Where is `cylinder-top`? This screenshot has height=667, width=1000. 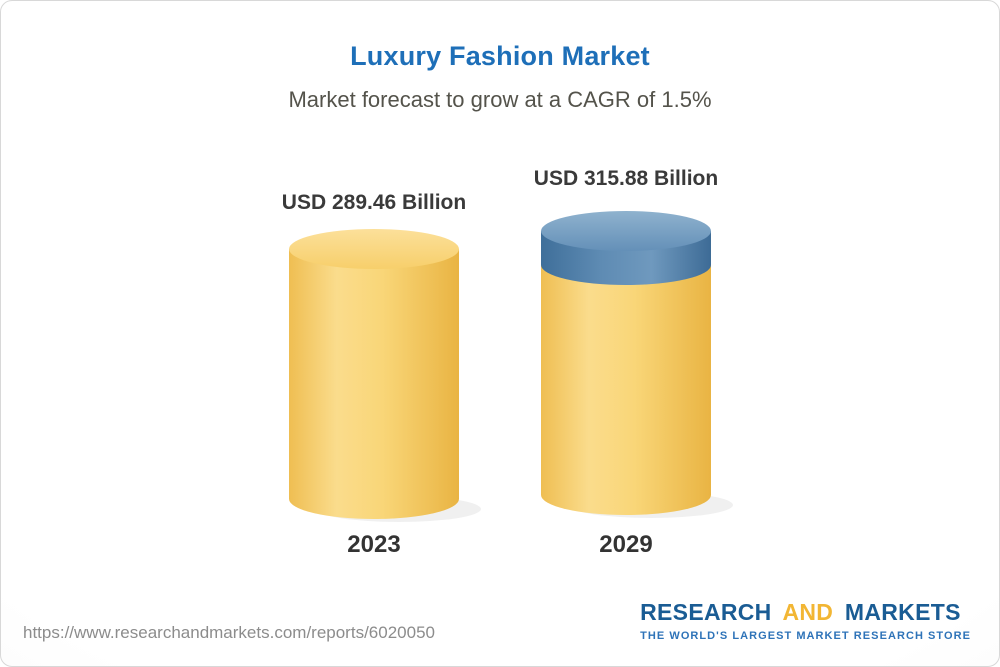
cylinder-top is located at coordinates (374, 249).